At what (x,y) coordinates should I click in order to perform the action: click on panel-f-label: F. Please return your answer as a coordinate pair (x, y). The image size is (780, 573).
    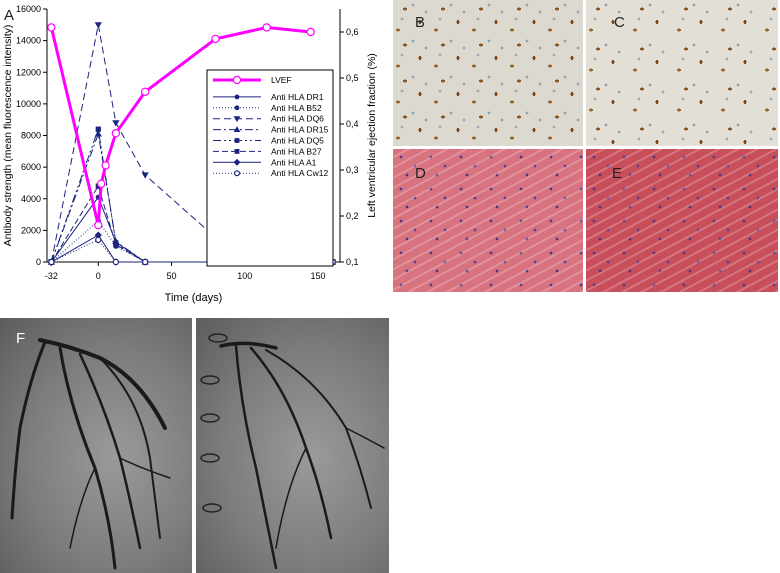
    Looking at the image, I should click on (21, 338).